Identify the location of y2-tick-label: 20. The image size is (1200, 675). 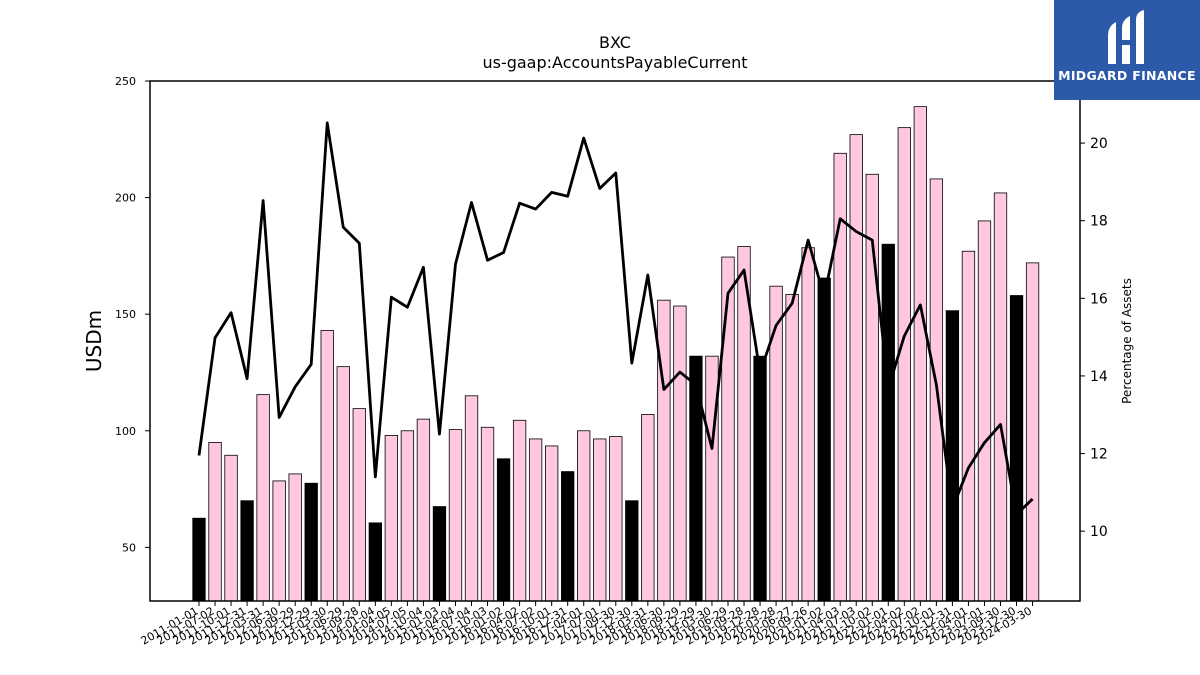
(1099, 144).